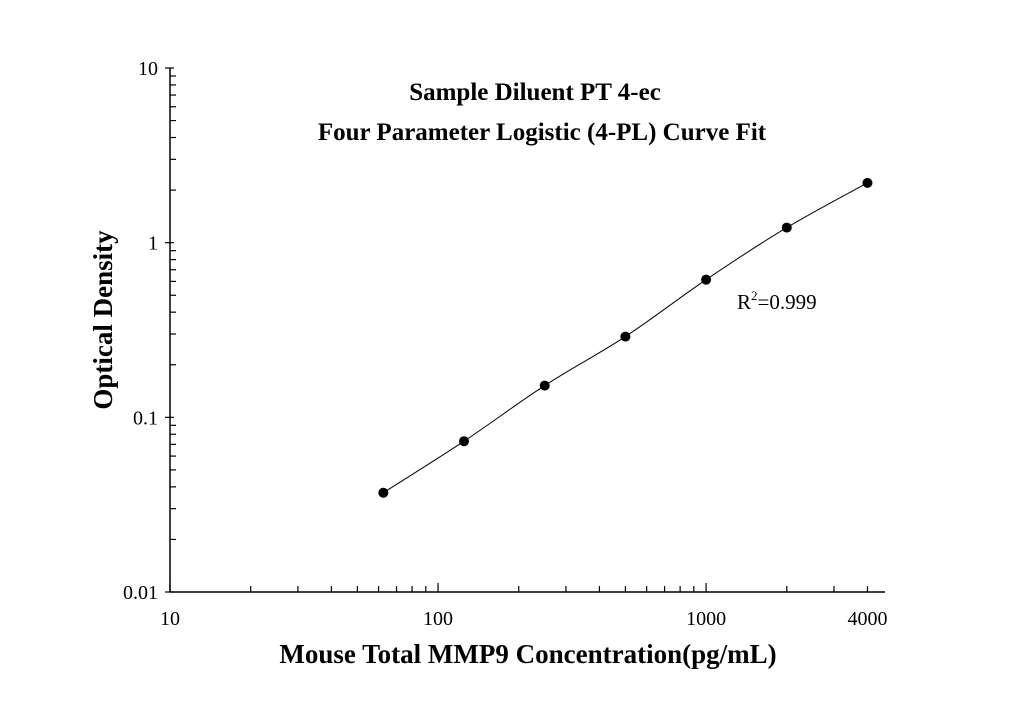  Describe the element at coordinates (706, 619) in the screenshot. I see `x-tick-label: 1000` at that location.